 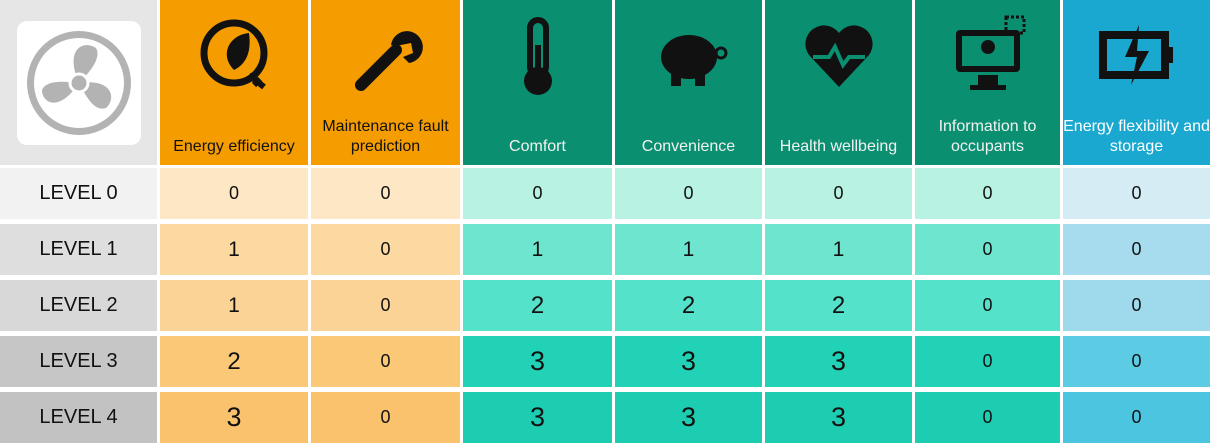 What do you see at coordinates (78, 361) in the screenshot?
I see `row-label: LEVEL 3` at bounding box center [78, 361].